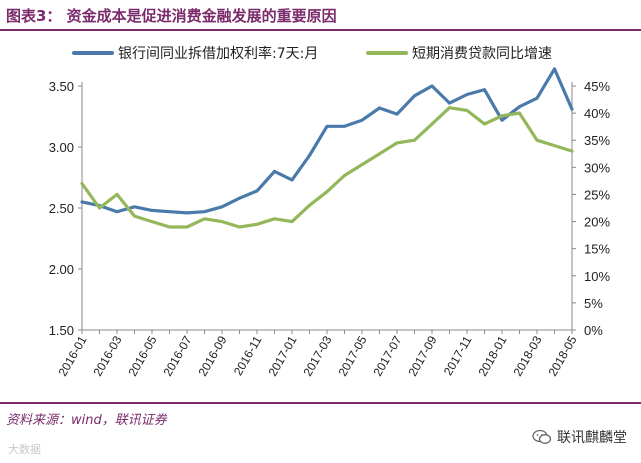 The height and width of the screenshot is (463, 641). I want to click on x-axis-tick-label: 2016-09, so click(212, 355).